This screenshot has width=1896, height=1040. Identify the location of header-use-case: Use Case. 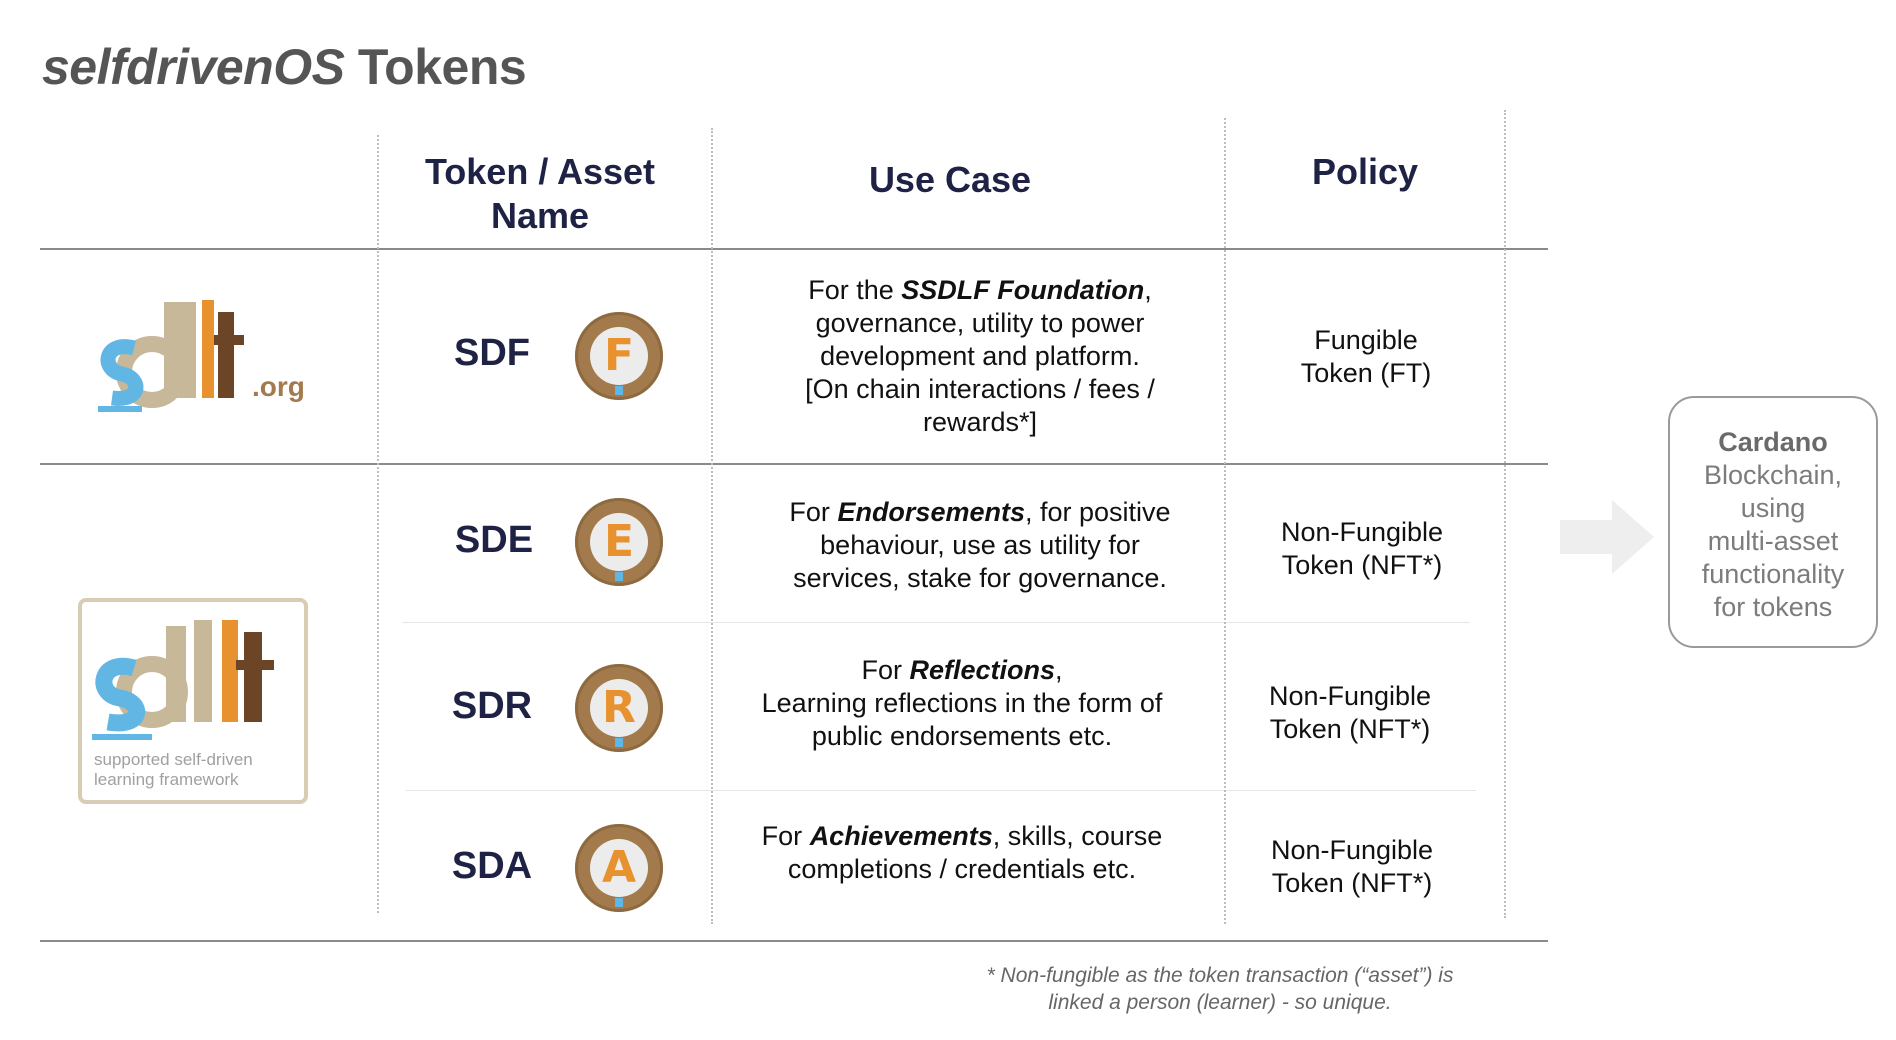
(950, 179).